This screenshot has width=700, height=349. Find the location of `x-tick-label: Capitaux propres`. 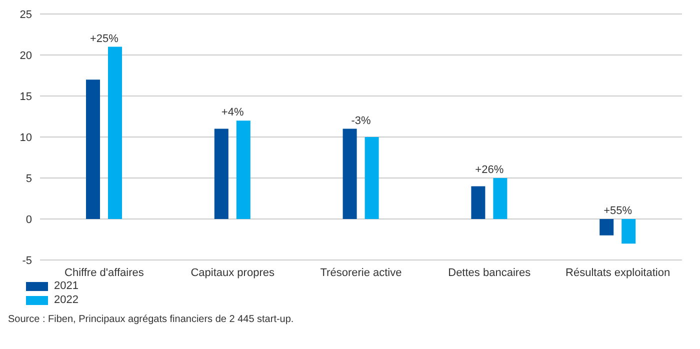

x-tick-label: Capitaux propres is located at coordinates (232, 272).